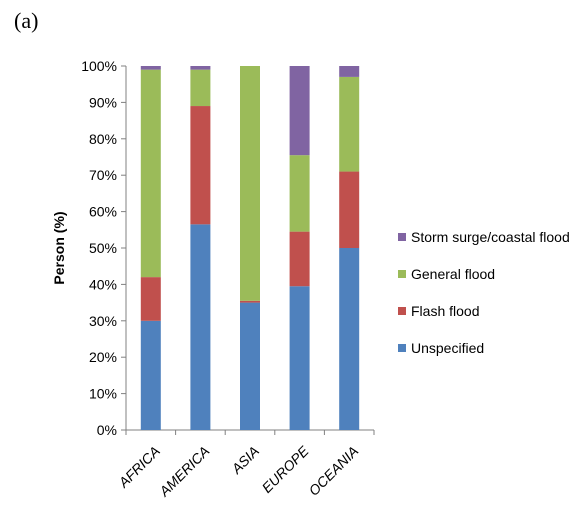 Image resolution: width=578 pixels, height=516 pixels. Describe the element at coordinates (103, 284) in the screenshot. I see `y-tick-label: 40%` at that location.